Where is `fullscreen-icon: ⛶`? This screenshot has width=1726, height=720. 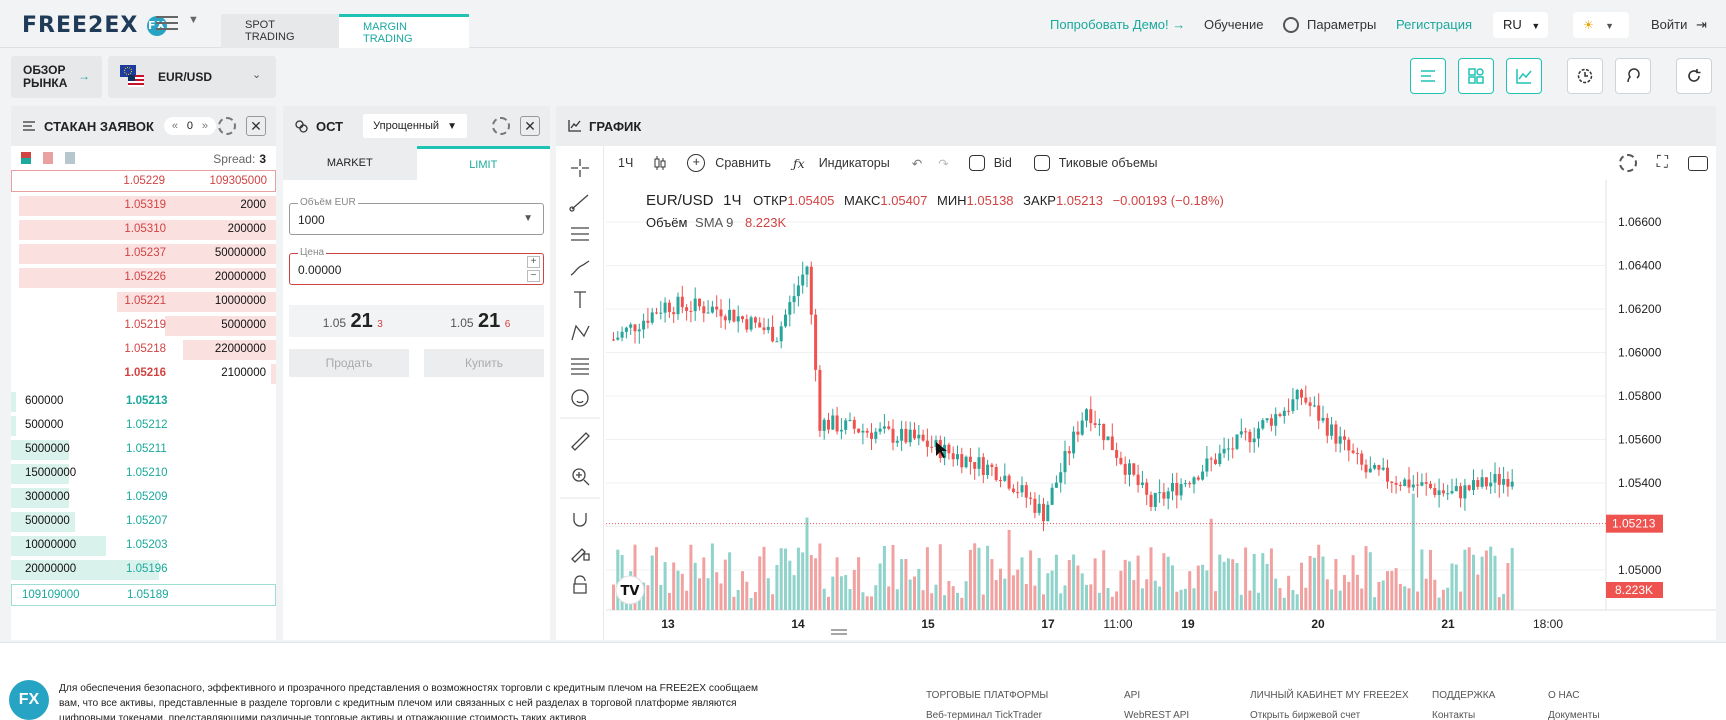 fullscreen-icon: ⛶ is located at coordinates (1662, 162).